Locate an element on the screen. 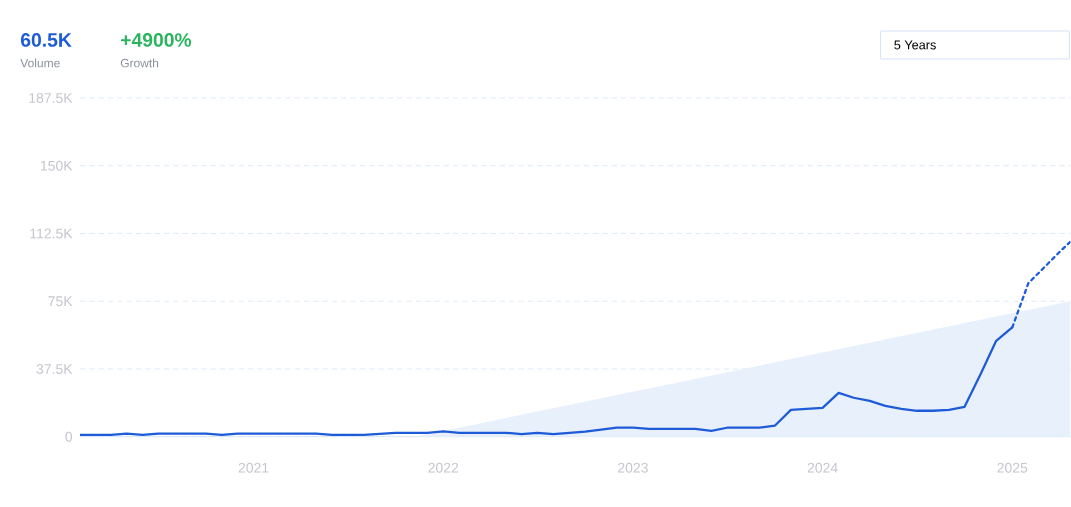 The image size is (1071, 507). text: +4900% is located at coordinates (156, 40).